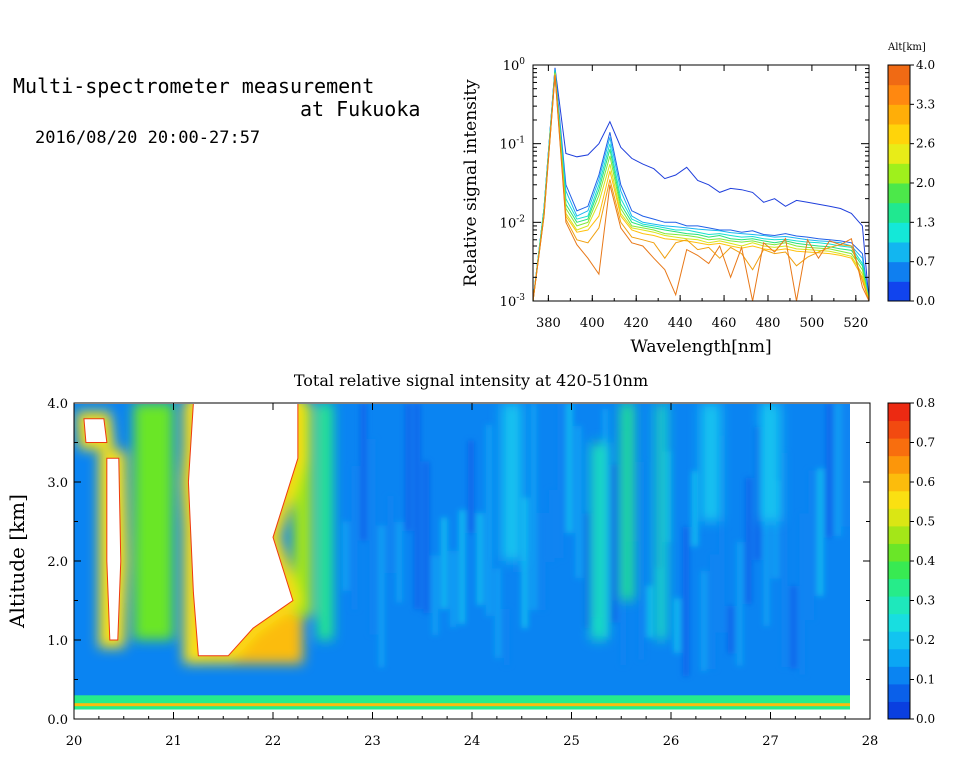  What do you see at coordinates (173, 741) in the screenshot?
I see `heatmap-x-tick-label: 21` at bounding box center [173, 741].